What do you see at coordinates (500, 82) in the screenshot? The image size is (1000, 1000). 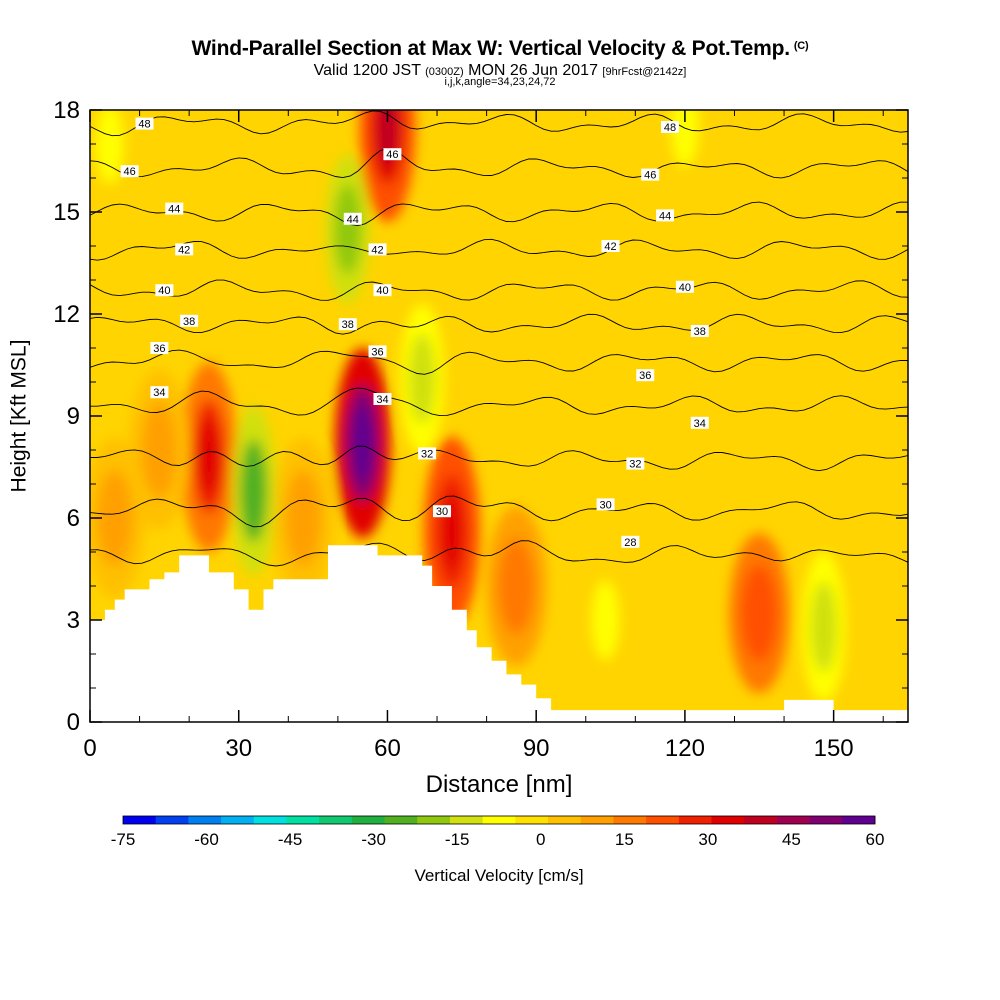 I see `grid-info: i,j,k,angle=34,23,24,72` at bounding box center [500, 82].